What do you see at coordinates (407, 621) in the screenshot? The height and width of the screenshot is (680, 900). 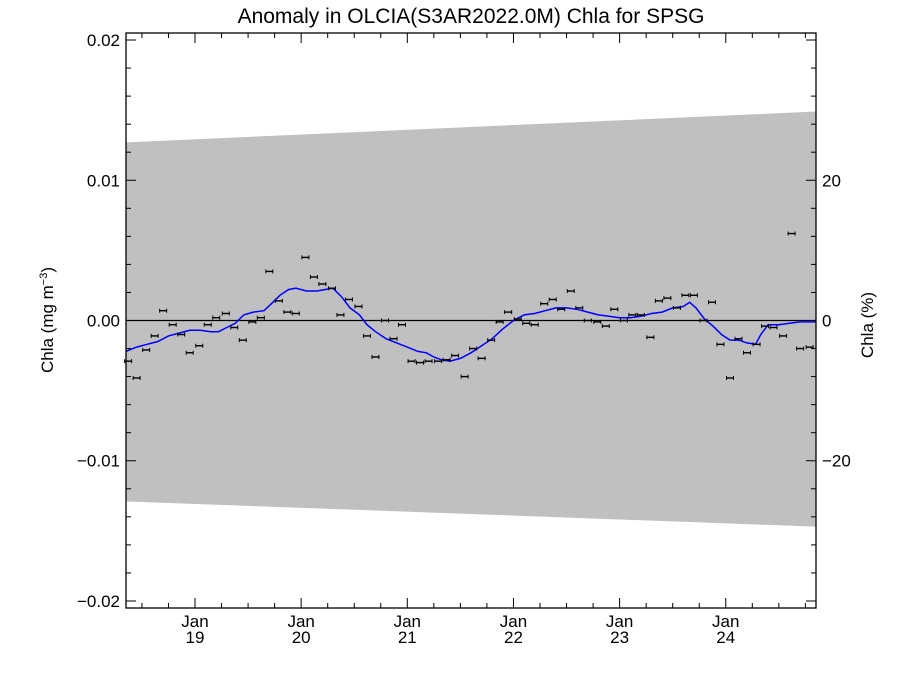 I see `x-tick-month-2: Jan` at bounding box center [407, 621].